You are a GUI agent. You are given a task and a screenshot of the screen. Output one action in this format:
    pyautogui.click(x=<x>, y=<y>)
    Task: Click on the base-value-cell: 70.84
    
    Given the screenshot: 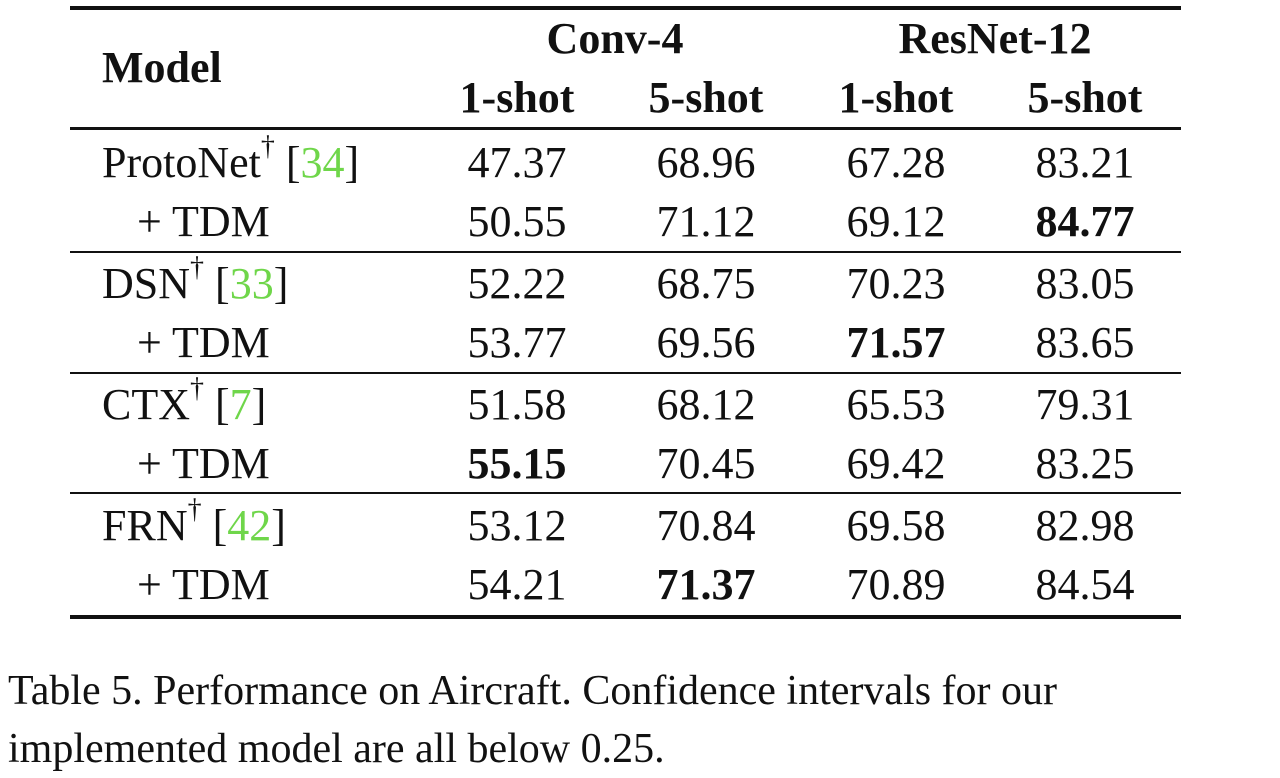 What is the action you would take?
    pyautogui.click(x=706, y=525)
    